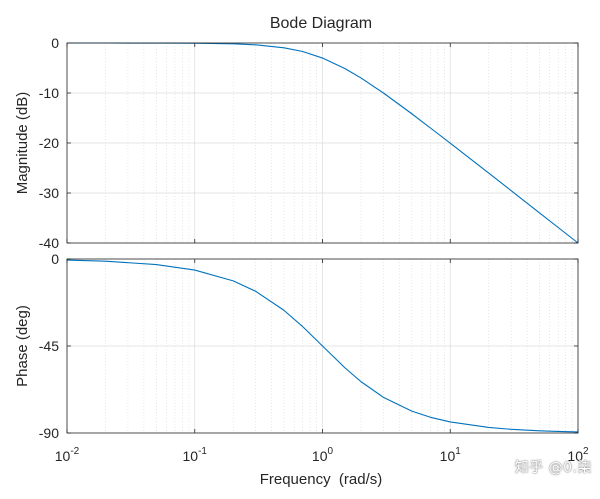  What do you see at coordinates (22, 346) in the screenshot?
I see `phase-ylabel: Phase (deg)` at bounding box center [22, 346].